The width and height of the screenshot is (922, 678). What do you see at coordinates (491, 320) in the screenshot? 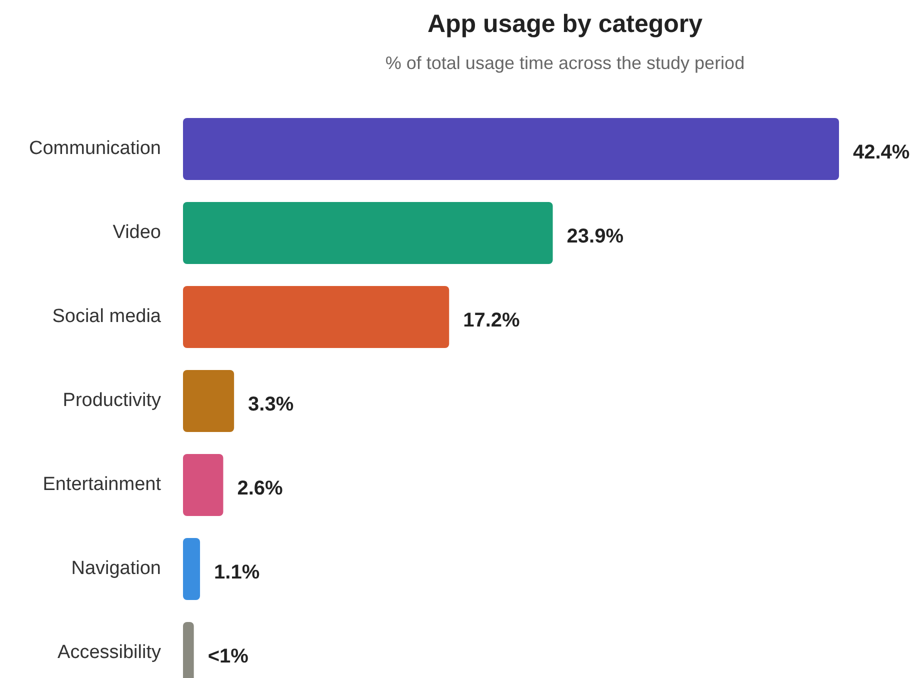
I see `data-label: 17.2%` at bounding box center [491, 320].